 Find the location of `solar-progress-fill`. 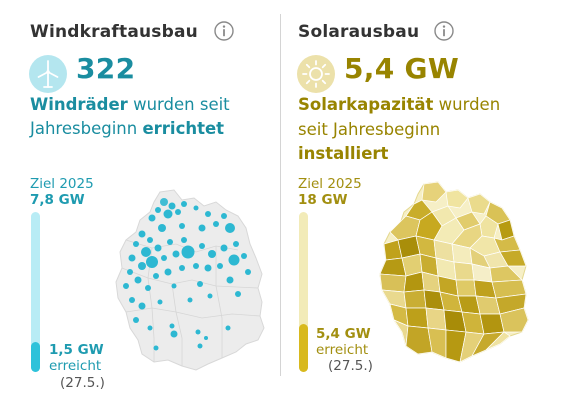

solar-progress-fill is located at coordinates (303, 348).